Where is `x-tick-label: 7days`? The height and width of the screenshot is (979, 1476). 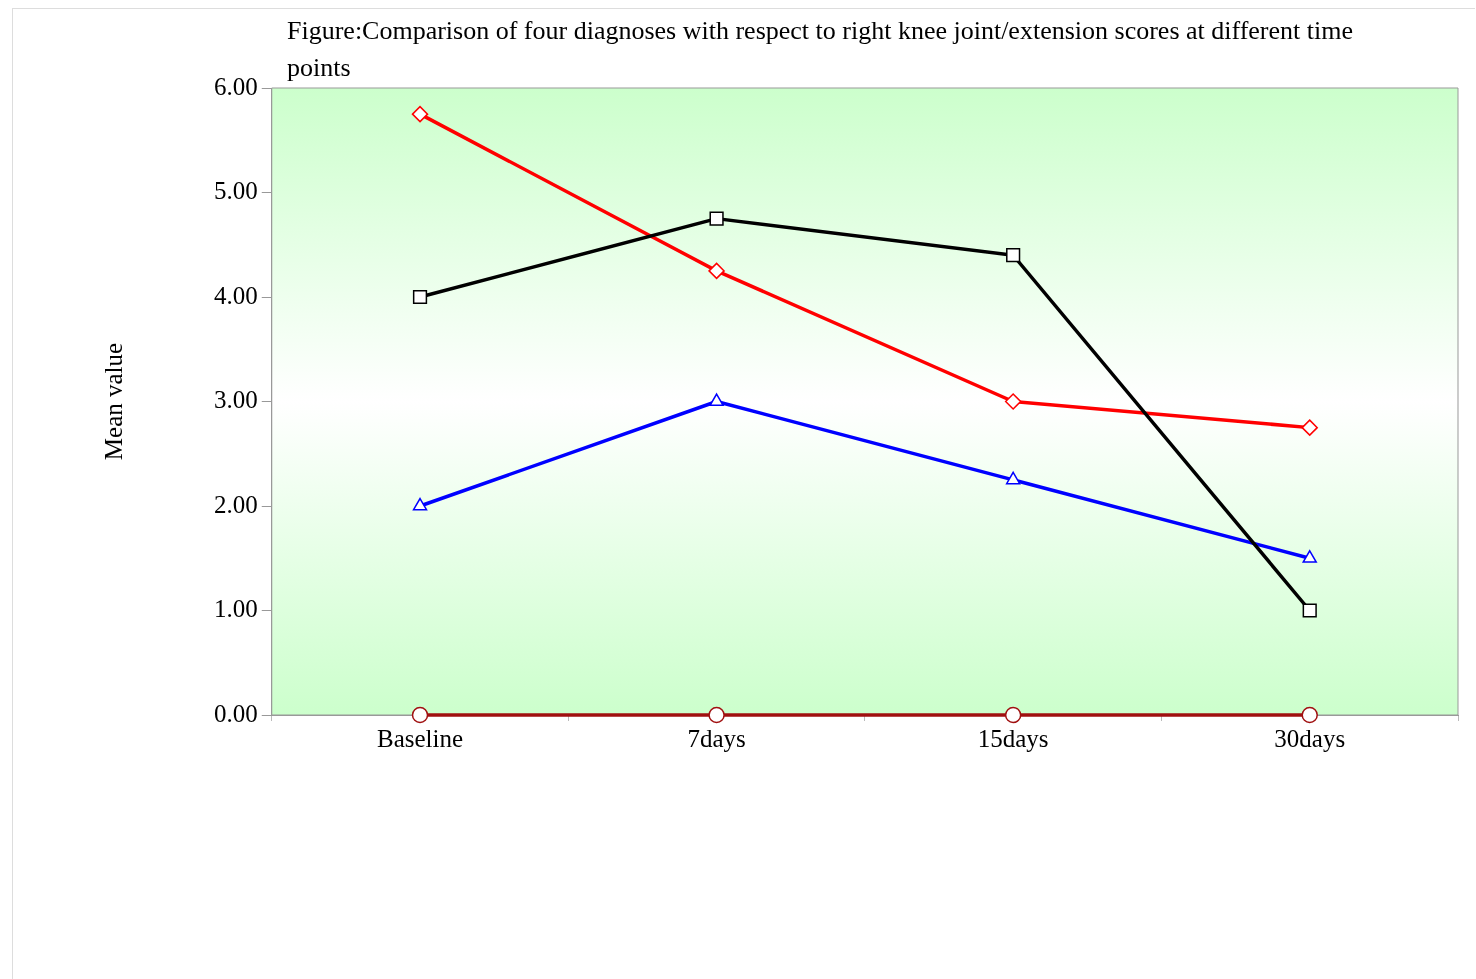 x-tick-label: 7days is located at coordinates (716, 738).